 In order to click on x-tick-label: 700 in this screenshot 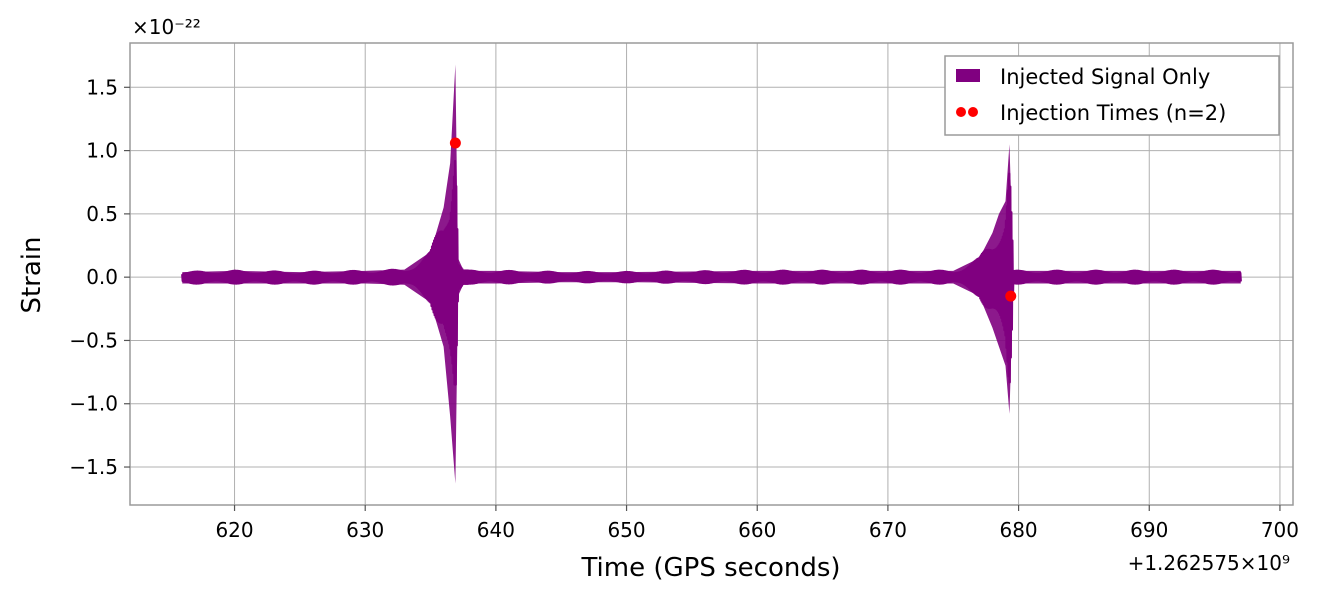, I will do `click(1280, 530)`.